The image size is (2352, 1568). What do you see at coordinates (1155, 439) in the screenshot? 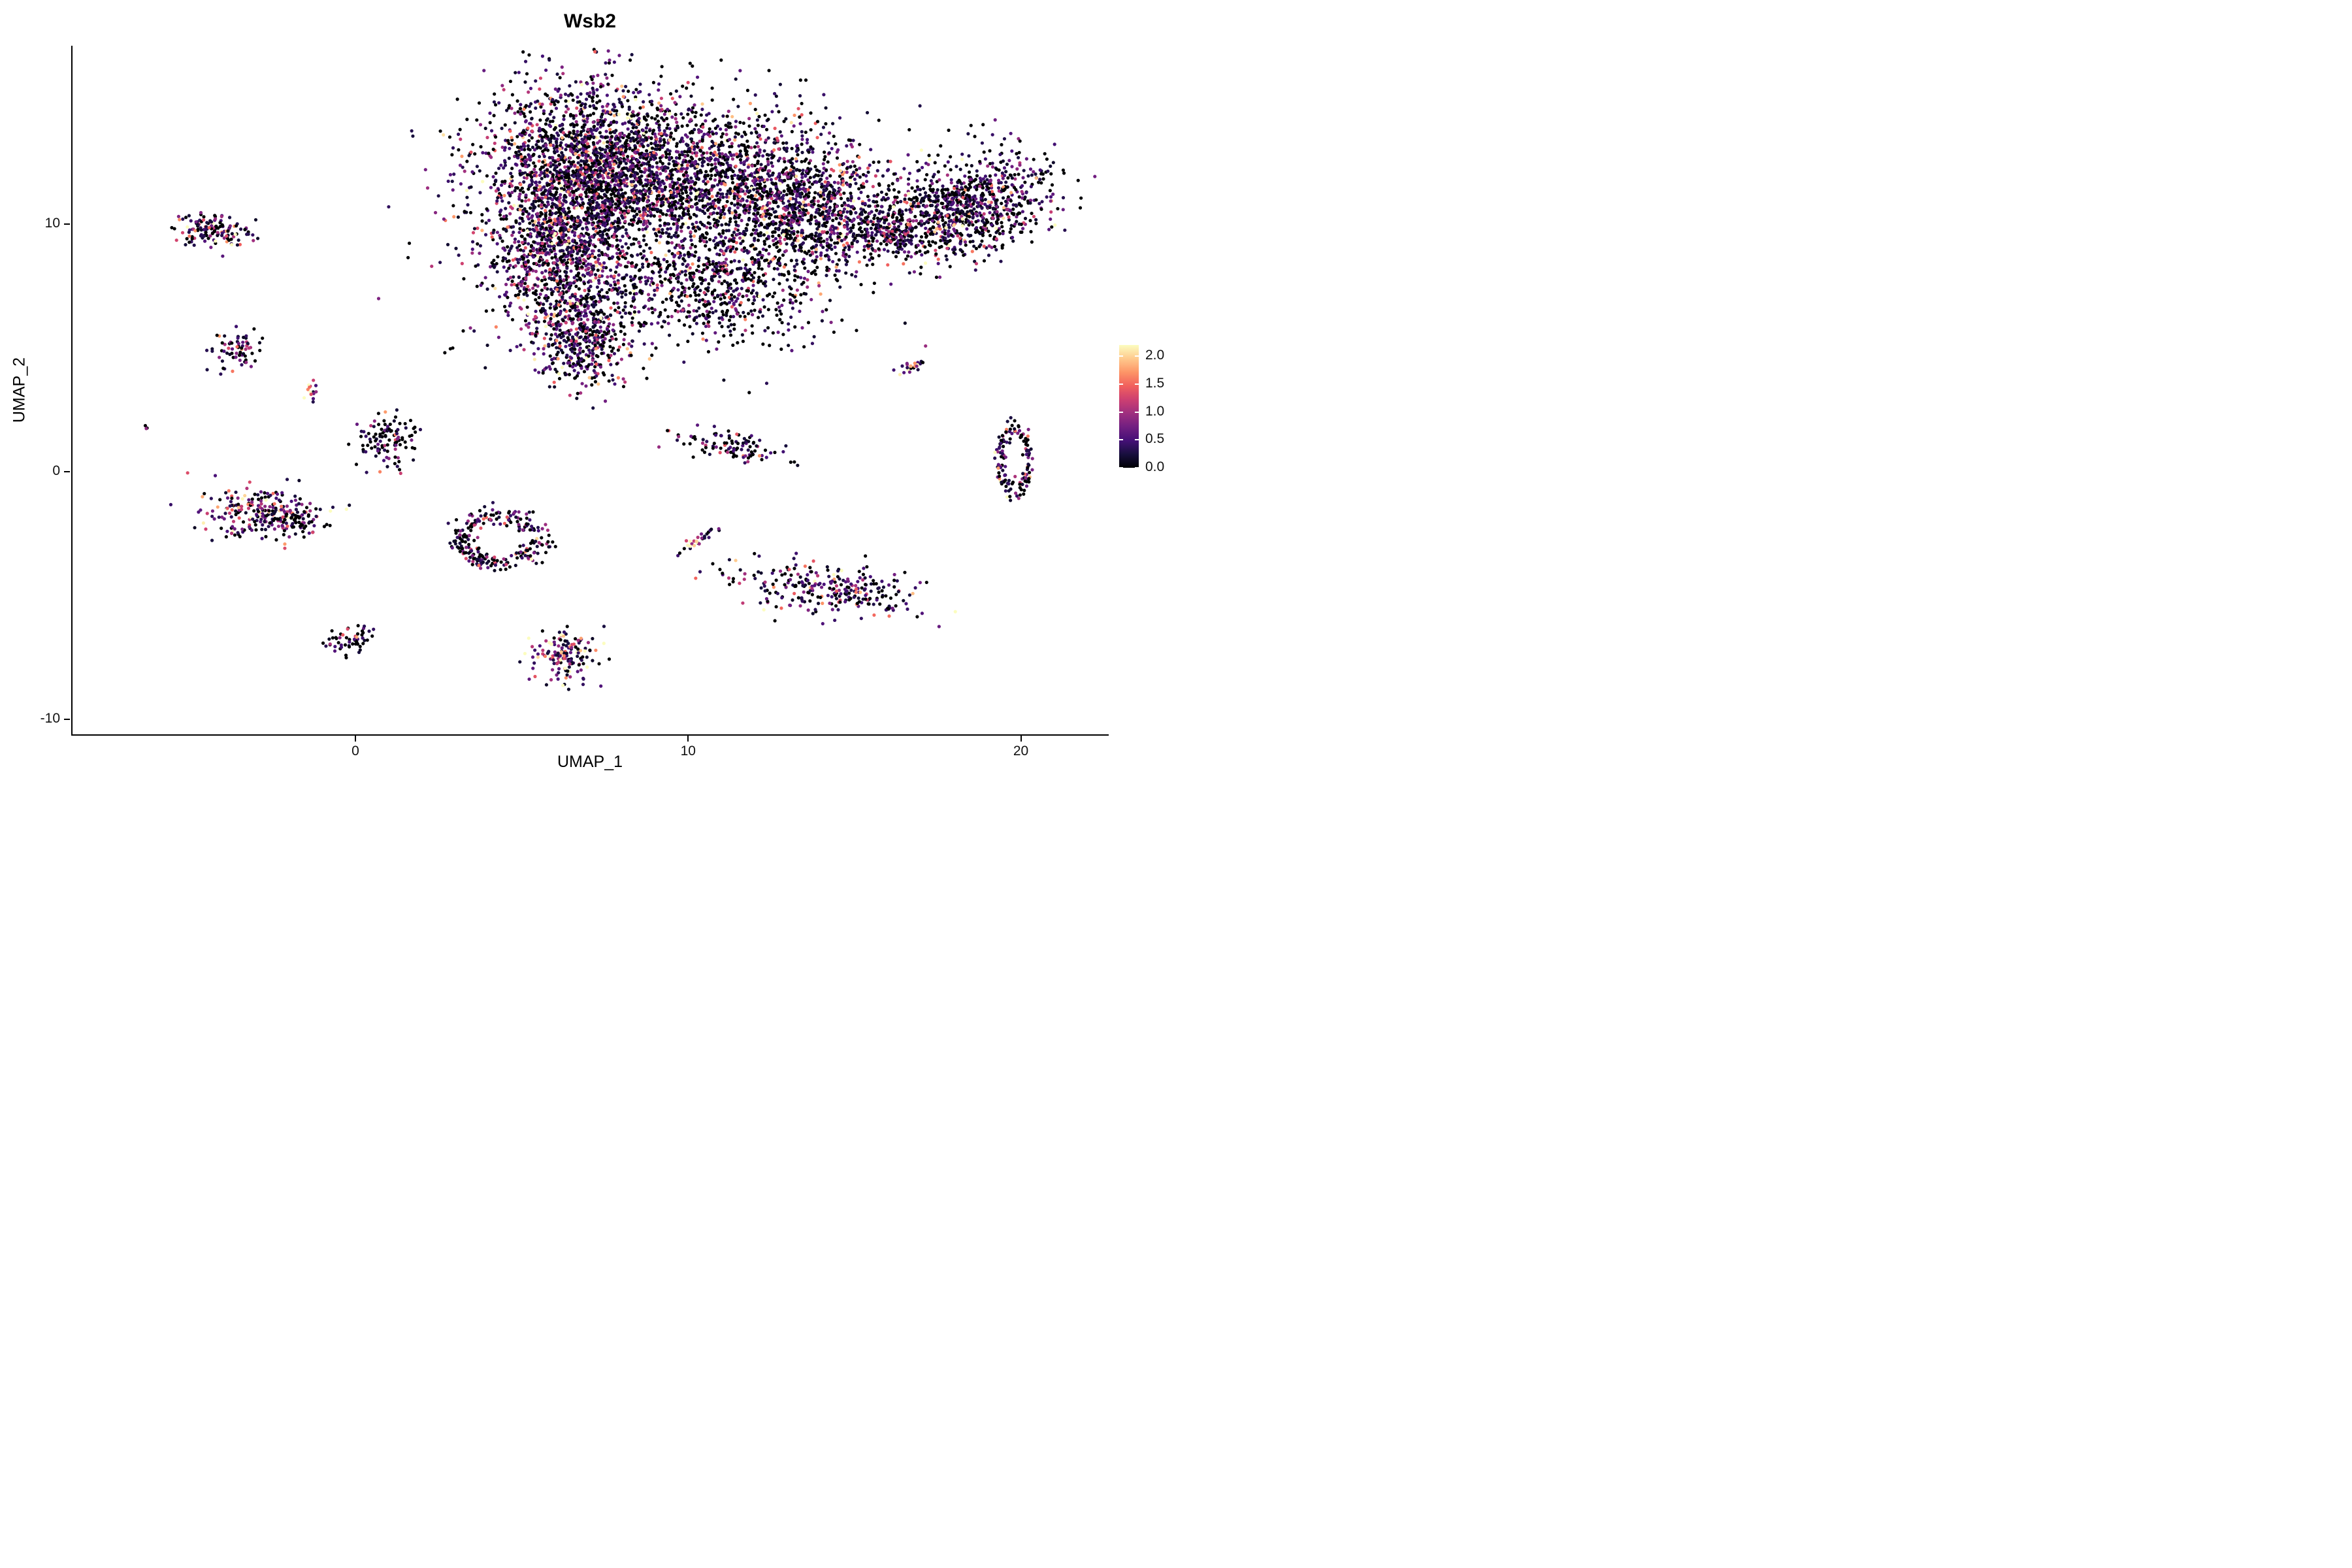
I see `legend-tick-label: 0.5` at bounding box center [1155, 439].